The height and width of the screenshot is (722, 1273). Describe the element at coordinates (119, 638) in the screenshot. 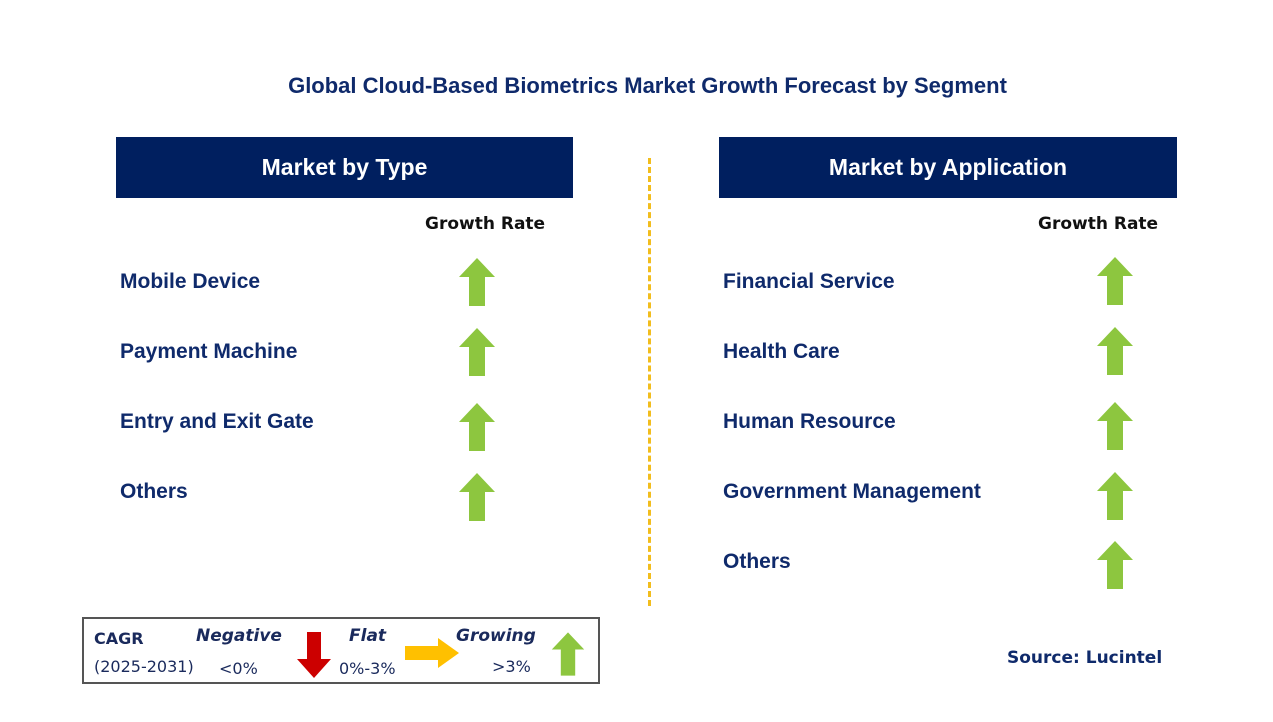

I see `legend-cagr-label: CAGR` at that location.